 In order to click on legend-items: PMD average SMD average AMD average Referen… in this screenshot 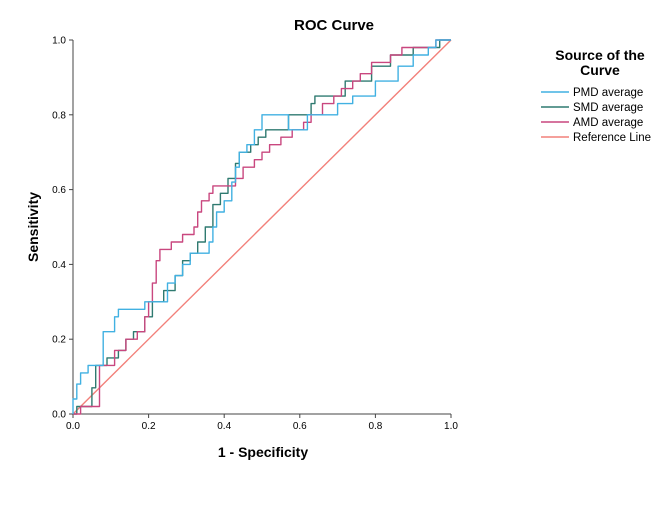, I will do `click(596, 115)`.